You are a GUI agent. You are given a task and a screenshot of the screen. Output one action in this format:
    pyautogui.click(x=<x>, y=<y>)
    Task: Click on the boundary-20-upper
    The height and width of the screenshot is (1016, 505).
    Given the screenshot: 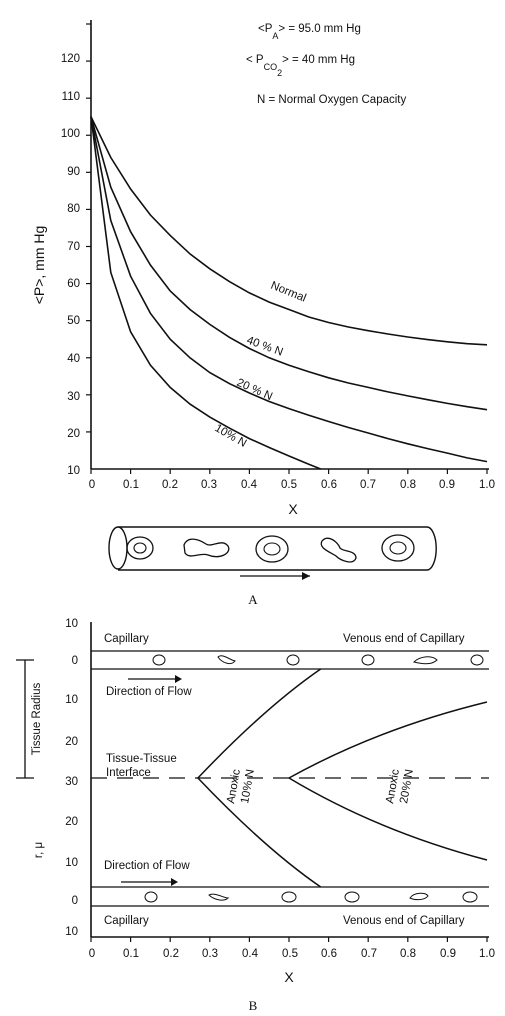 What is the action you would take?
    pyautogui.click(x=388, y=740)
    